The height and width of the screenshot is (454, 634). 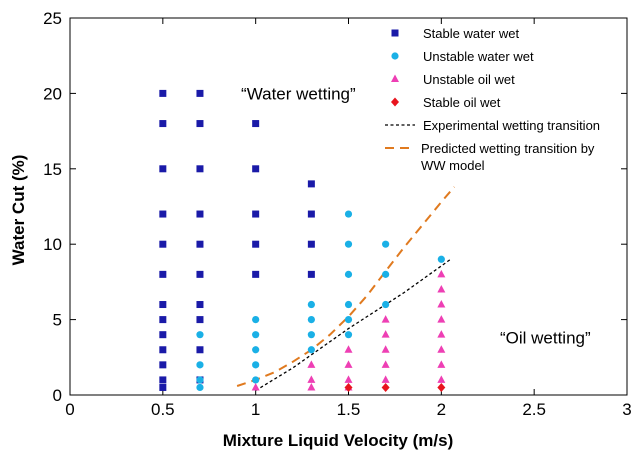 What do you see at coordinates (18, 210) in the screenshot?
I see `y-axis-label: Water Cut (%)` at bounding box center [18, 210].